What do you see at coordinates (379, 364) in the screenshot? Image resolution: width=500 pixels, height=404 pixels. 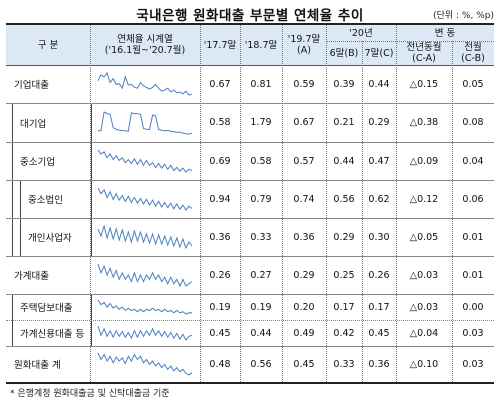 I see `value-cell-jul: 0.36` at bounding box center [379, 364].